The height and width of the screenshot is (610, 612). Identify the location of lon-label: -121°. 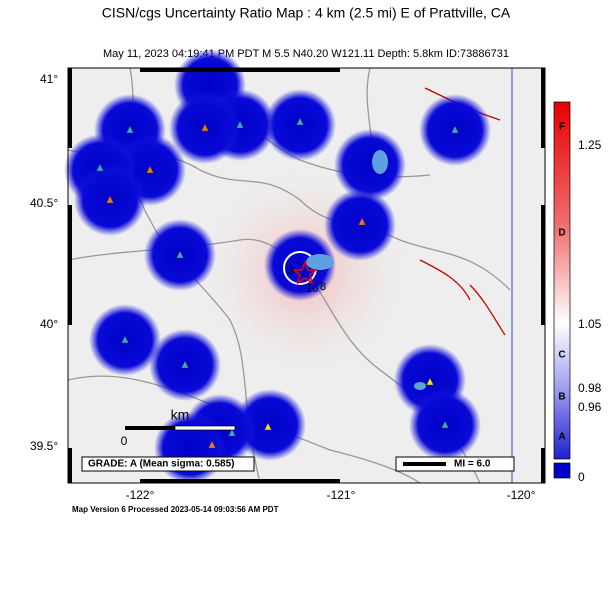
(341, 495).